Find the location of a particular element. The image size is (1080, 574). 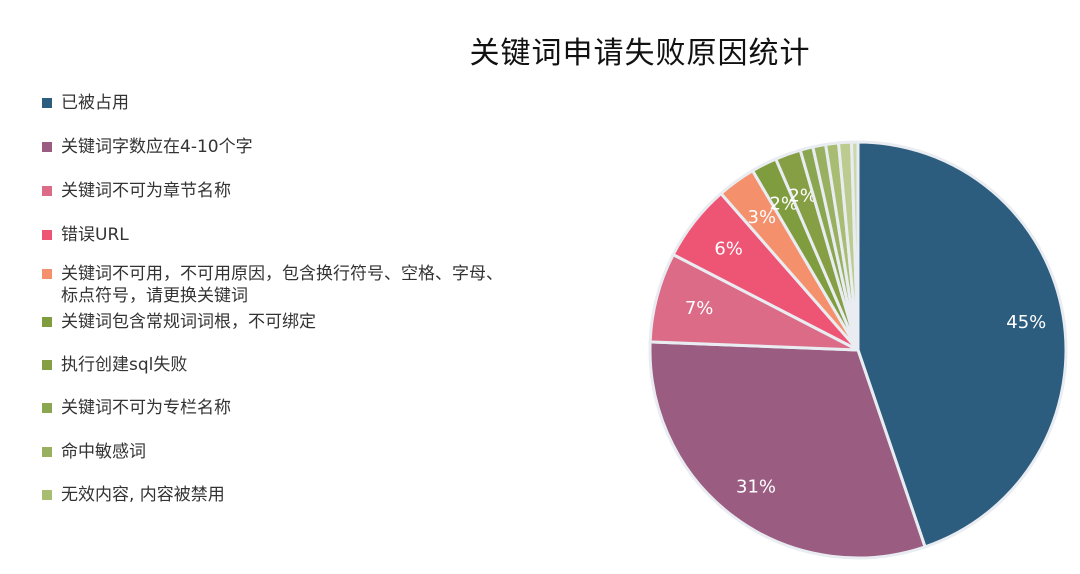

pie-slice-label: 31% is located at coordinates (756, 487).